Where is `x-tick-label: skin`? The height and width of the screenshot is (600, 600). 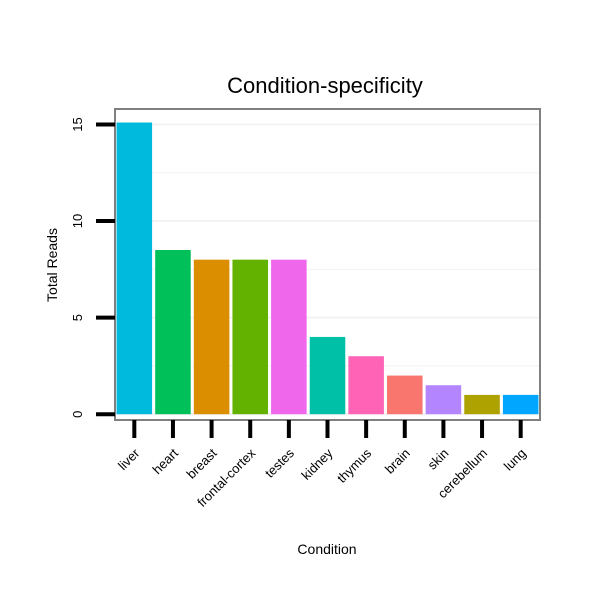 x-tick-label: skin is located at coordinates (438, 459).